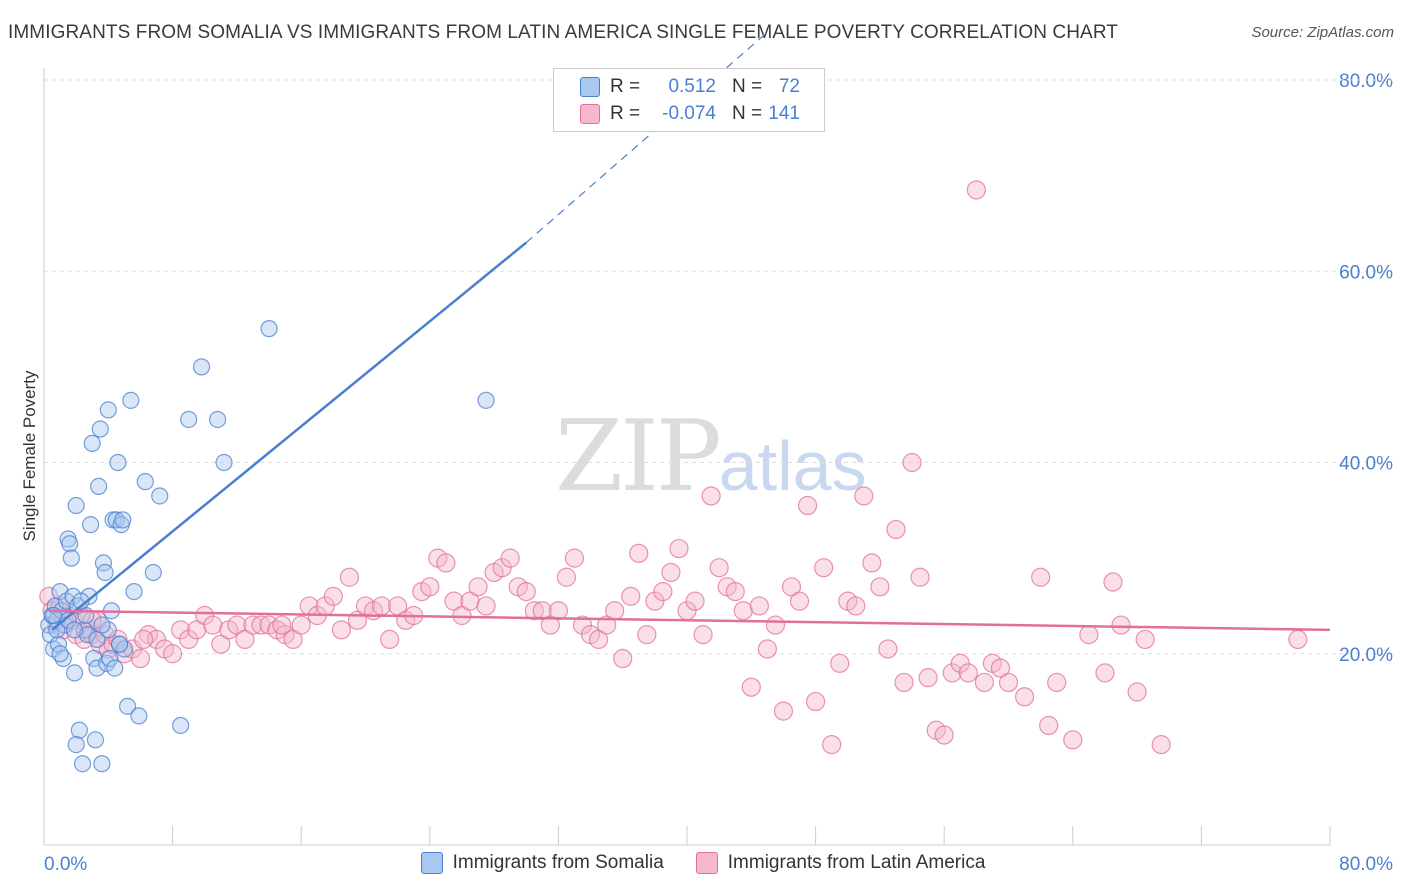 This screenshot has width=1406, height=892. I want to click on latin-trend-line, so click(689, 620).